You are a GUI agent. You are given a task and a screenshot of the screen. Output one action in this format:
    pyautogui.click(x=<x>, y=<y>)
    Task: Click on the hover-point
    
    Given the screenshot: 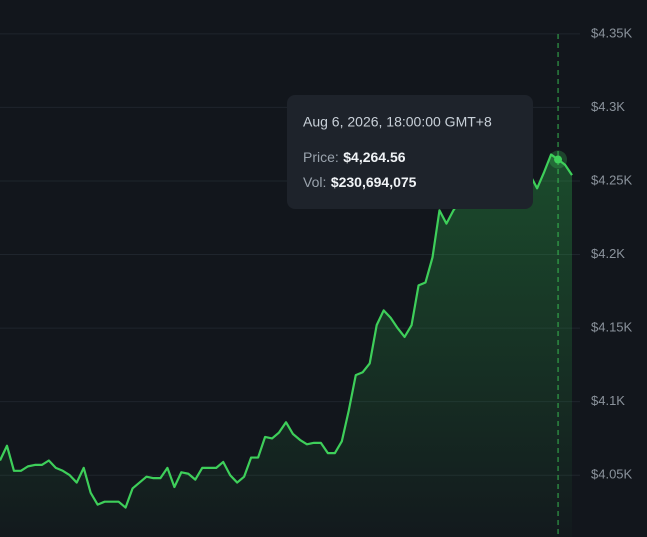 What is the action you would take?
    pyautogui.click(x=558, y=159)
    